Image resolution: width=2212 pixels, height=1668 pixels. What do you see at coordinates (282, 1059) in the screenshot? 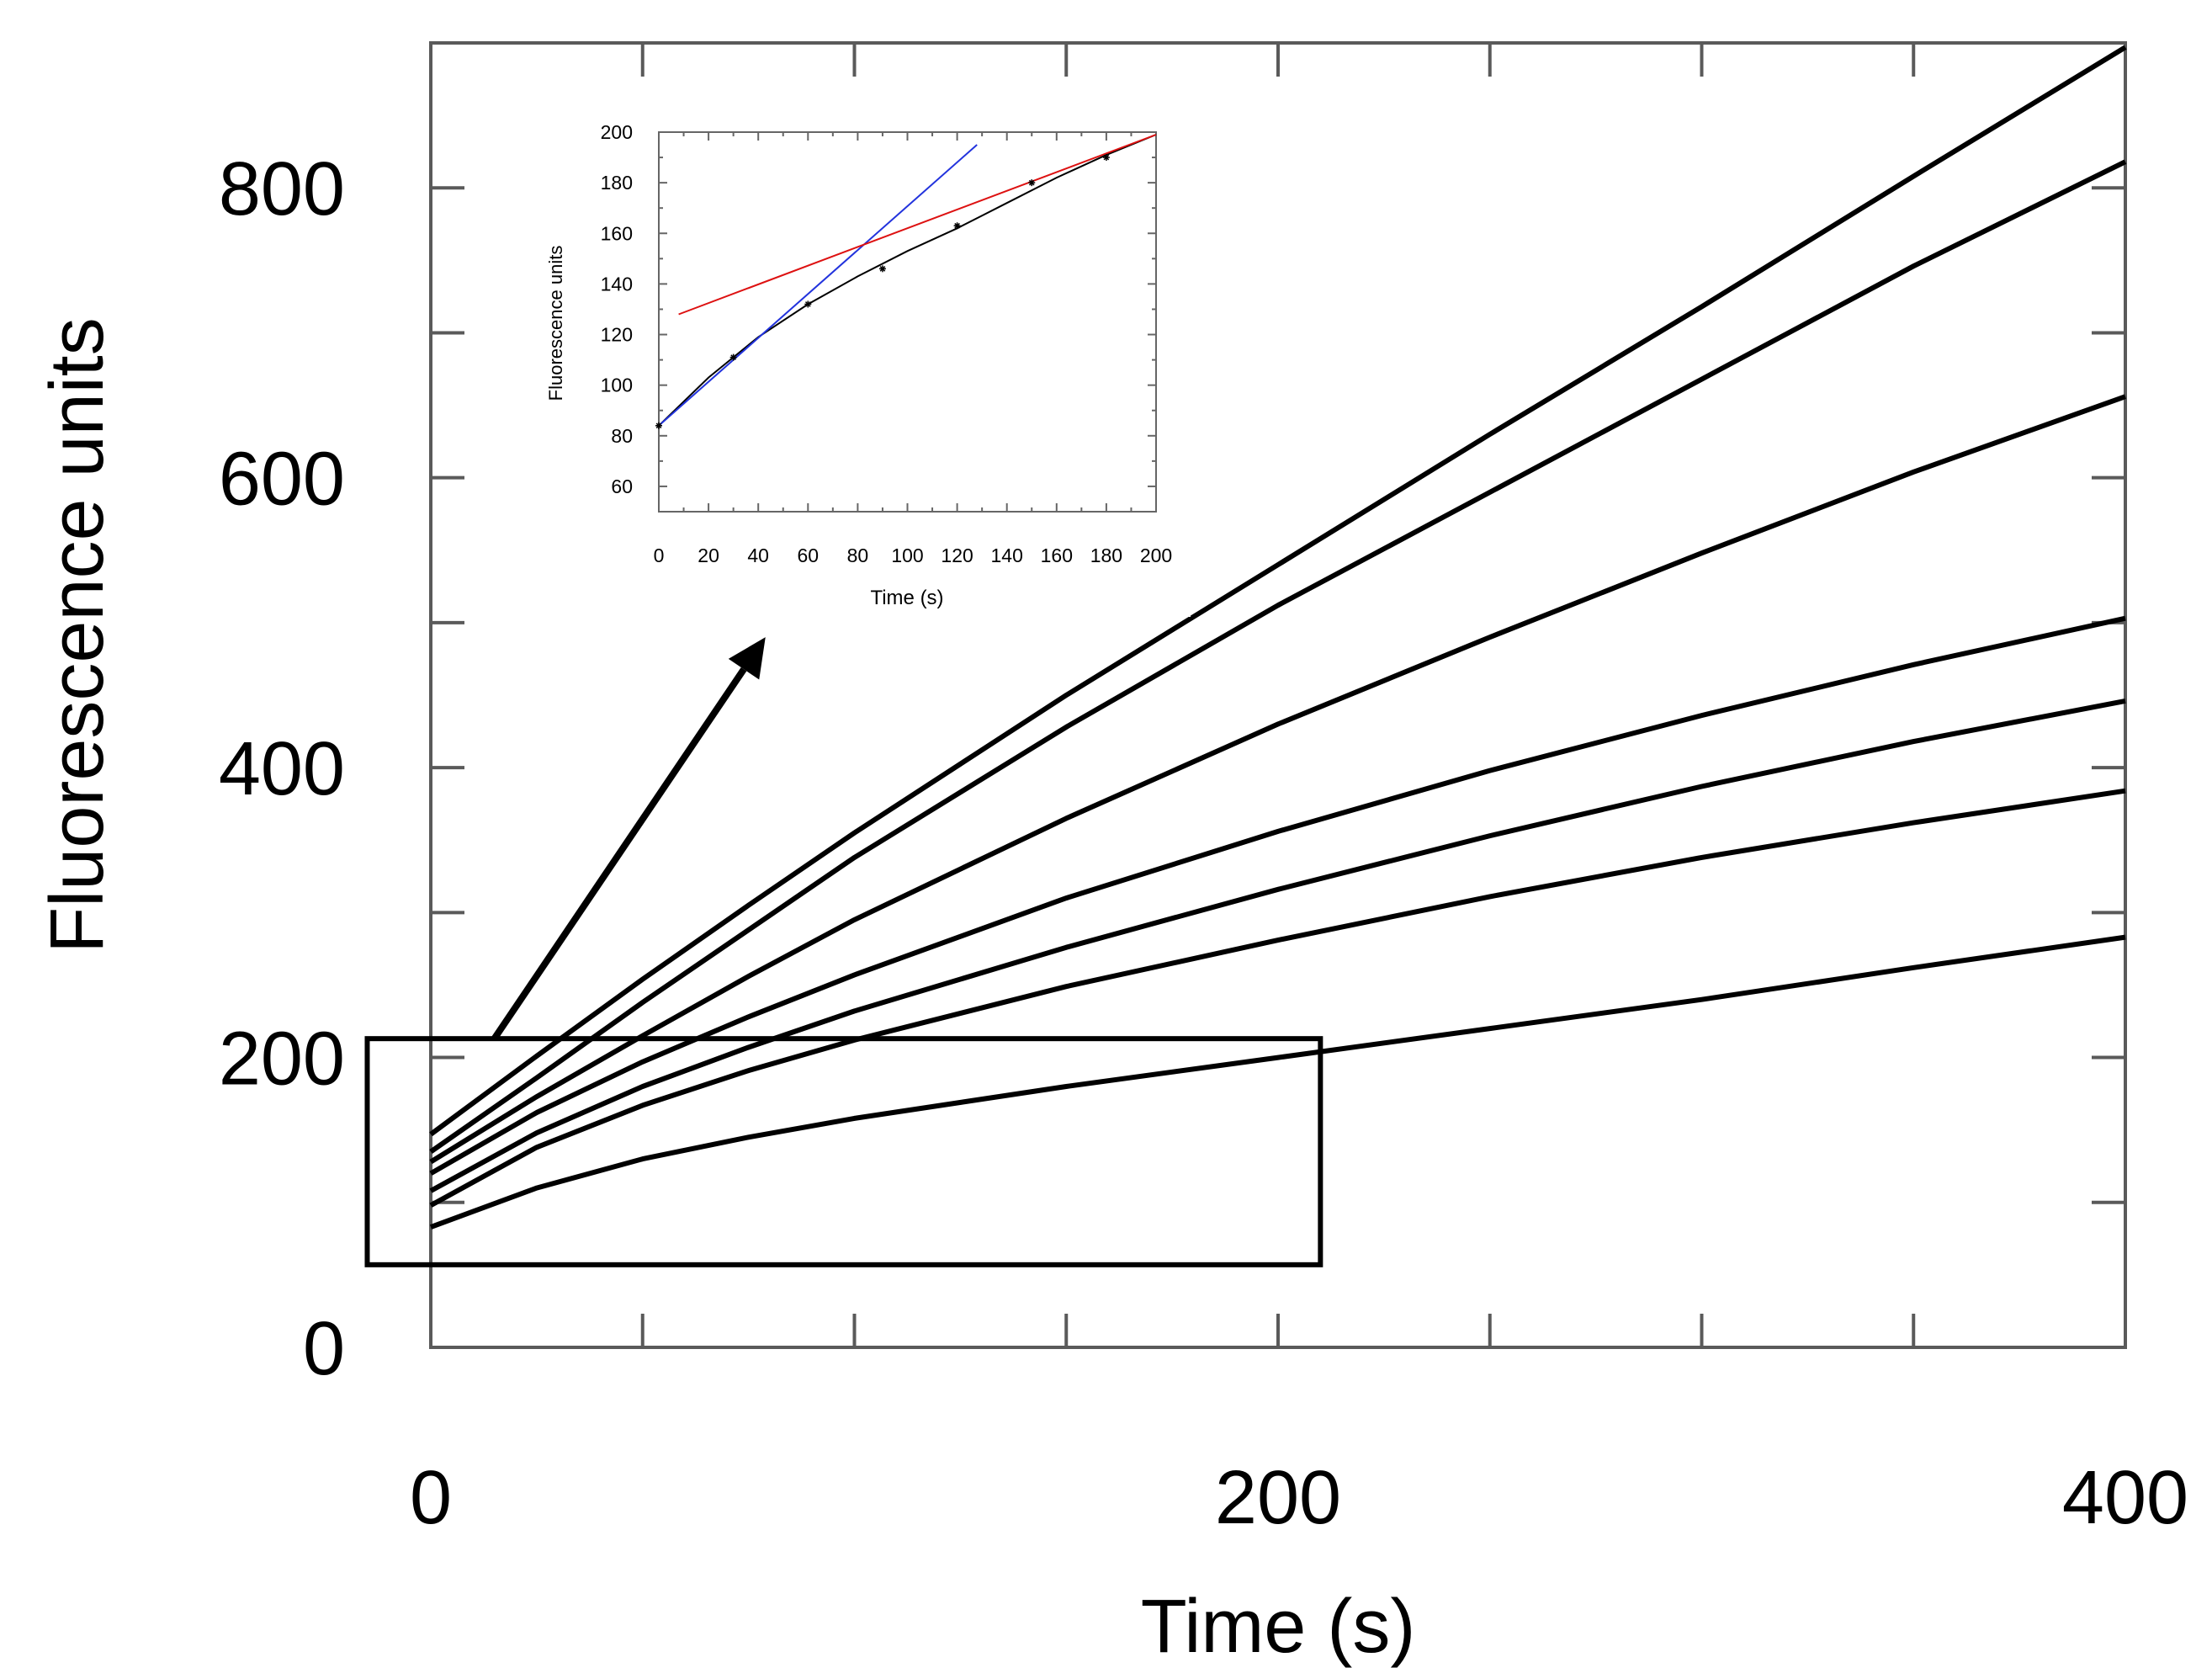
I see `main-y-tick-label: 200` at bounding box center [282, 1059].